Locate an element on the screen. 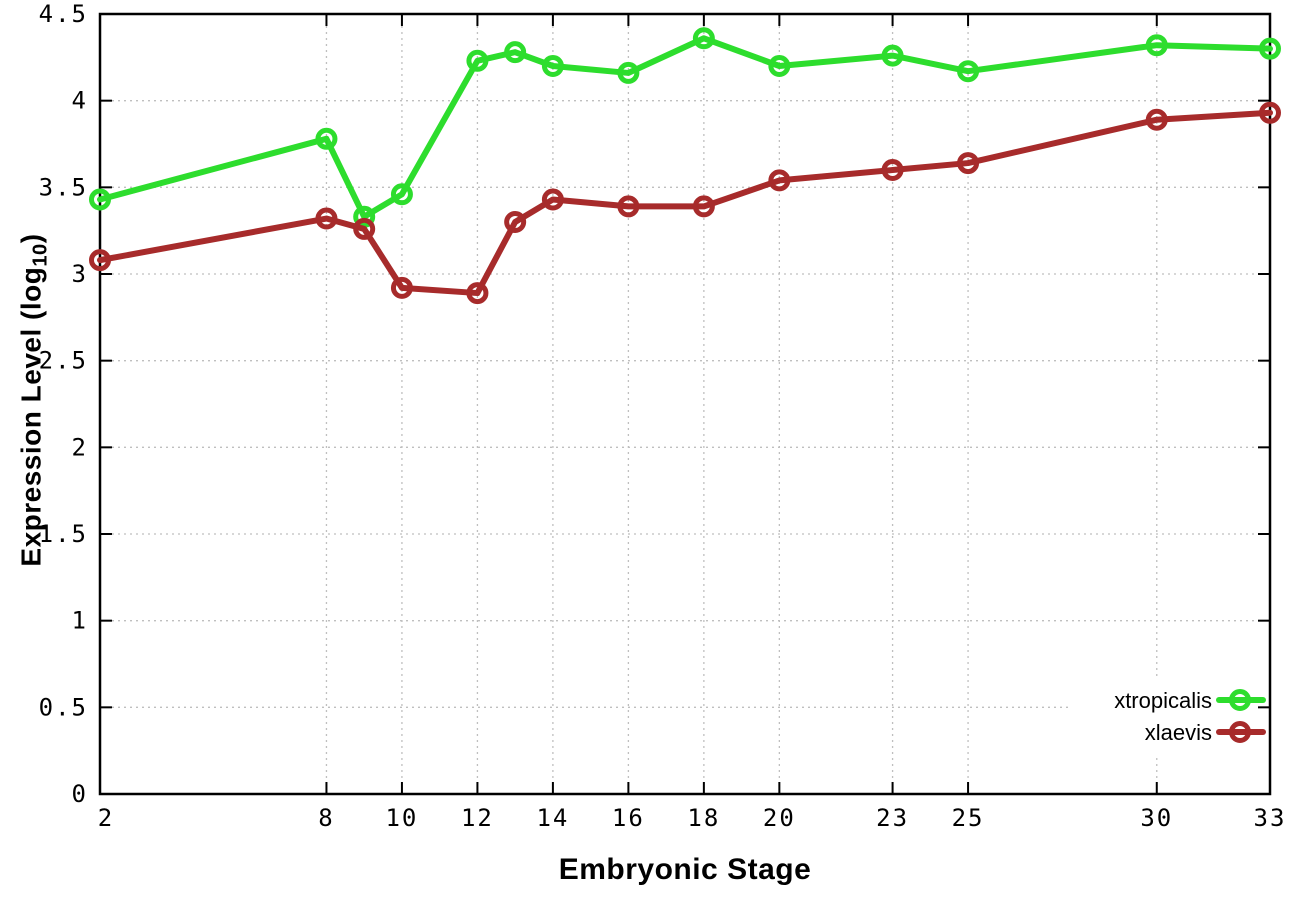  y-tick-label: 3.5 is located at coordinates (63, 187).